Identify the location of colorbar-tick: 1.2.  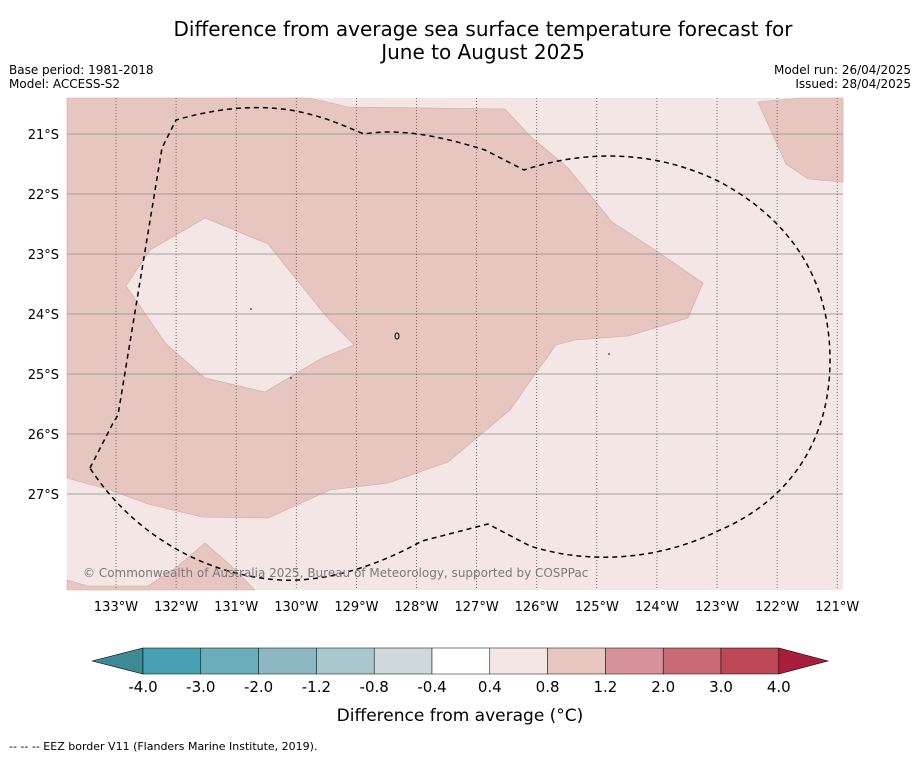
(605, 687).